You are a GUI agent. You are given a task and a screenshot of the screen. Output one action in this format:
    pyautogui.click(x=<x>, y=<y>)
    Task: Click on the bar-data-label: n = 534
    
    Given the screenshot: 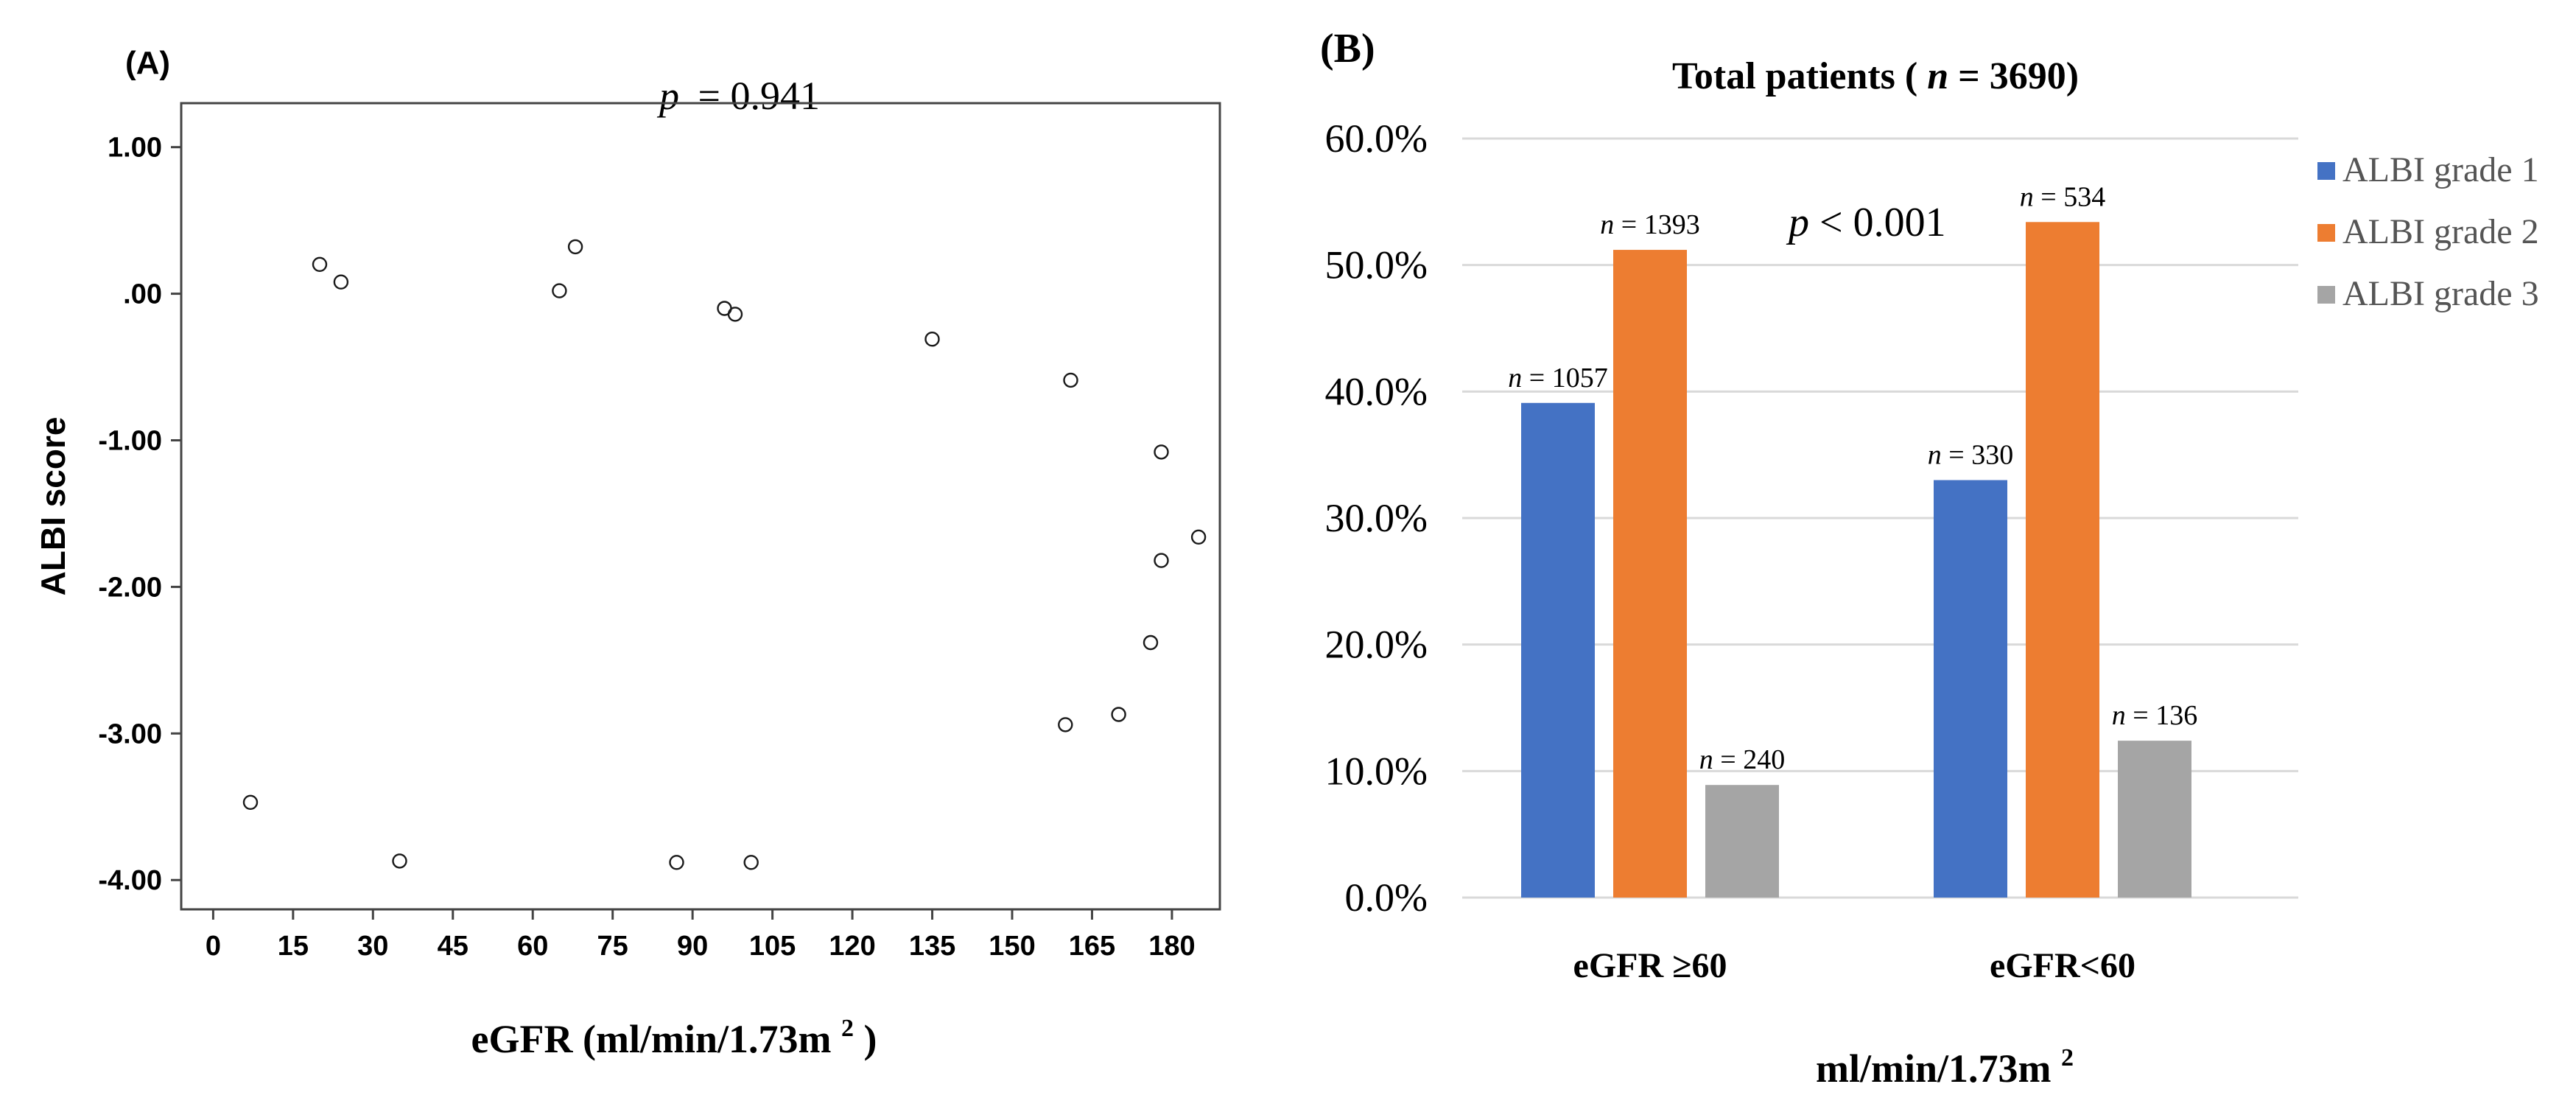 What is the action you would take?
    pyautogui.click(x=2062, y=196)
    